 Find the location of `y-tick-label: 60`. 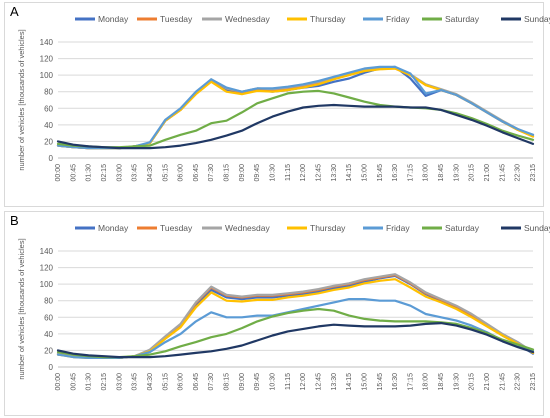

y-tick-label: 60 is located at coordinates (48, 317).